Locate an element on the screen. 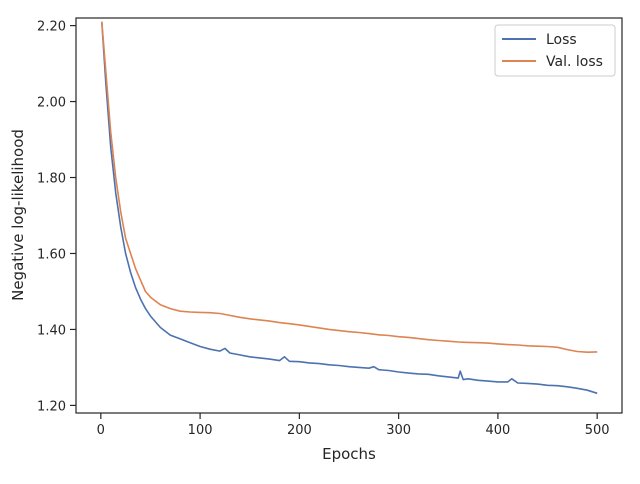 This screenshot has width=640, height=484. x-tick-label: 100 is located at coordinates (200, 430).